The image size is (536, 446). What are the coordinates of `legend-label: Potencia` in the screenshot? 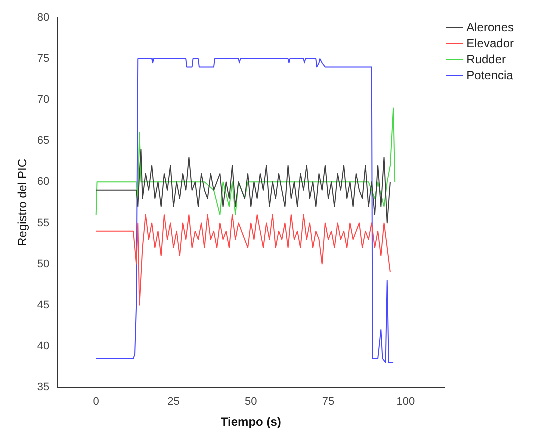 It's located at (490, 75).